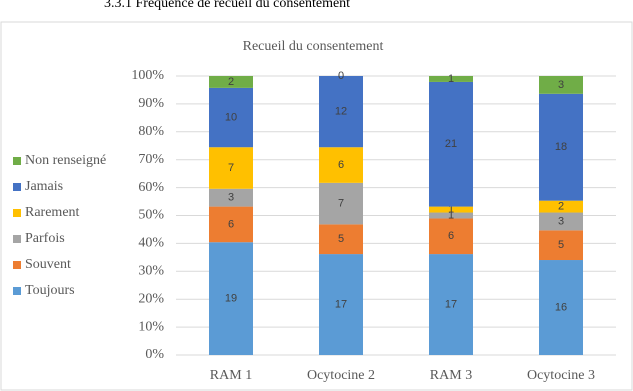  Describe the element at coordinates (52, 212) in the screenshot. I see `legend-label: Rarement` at that location.